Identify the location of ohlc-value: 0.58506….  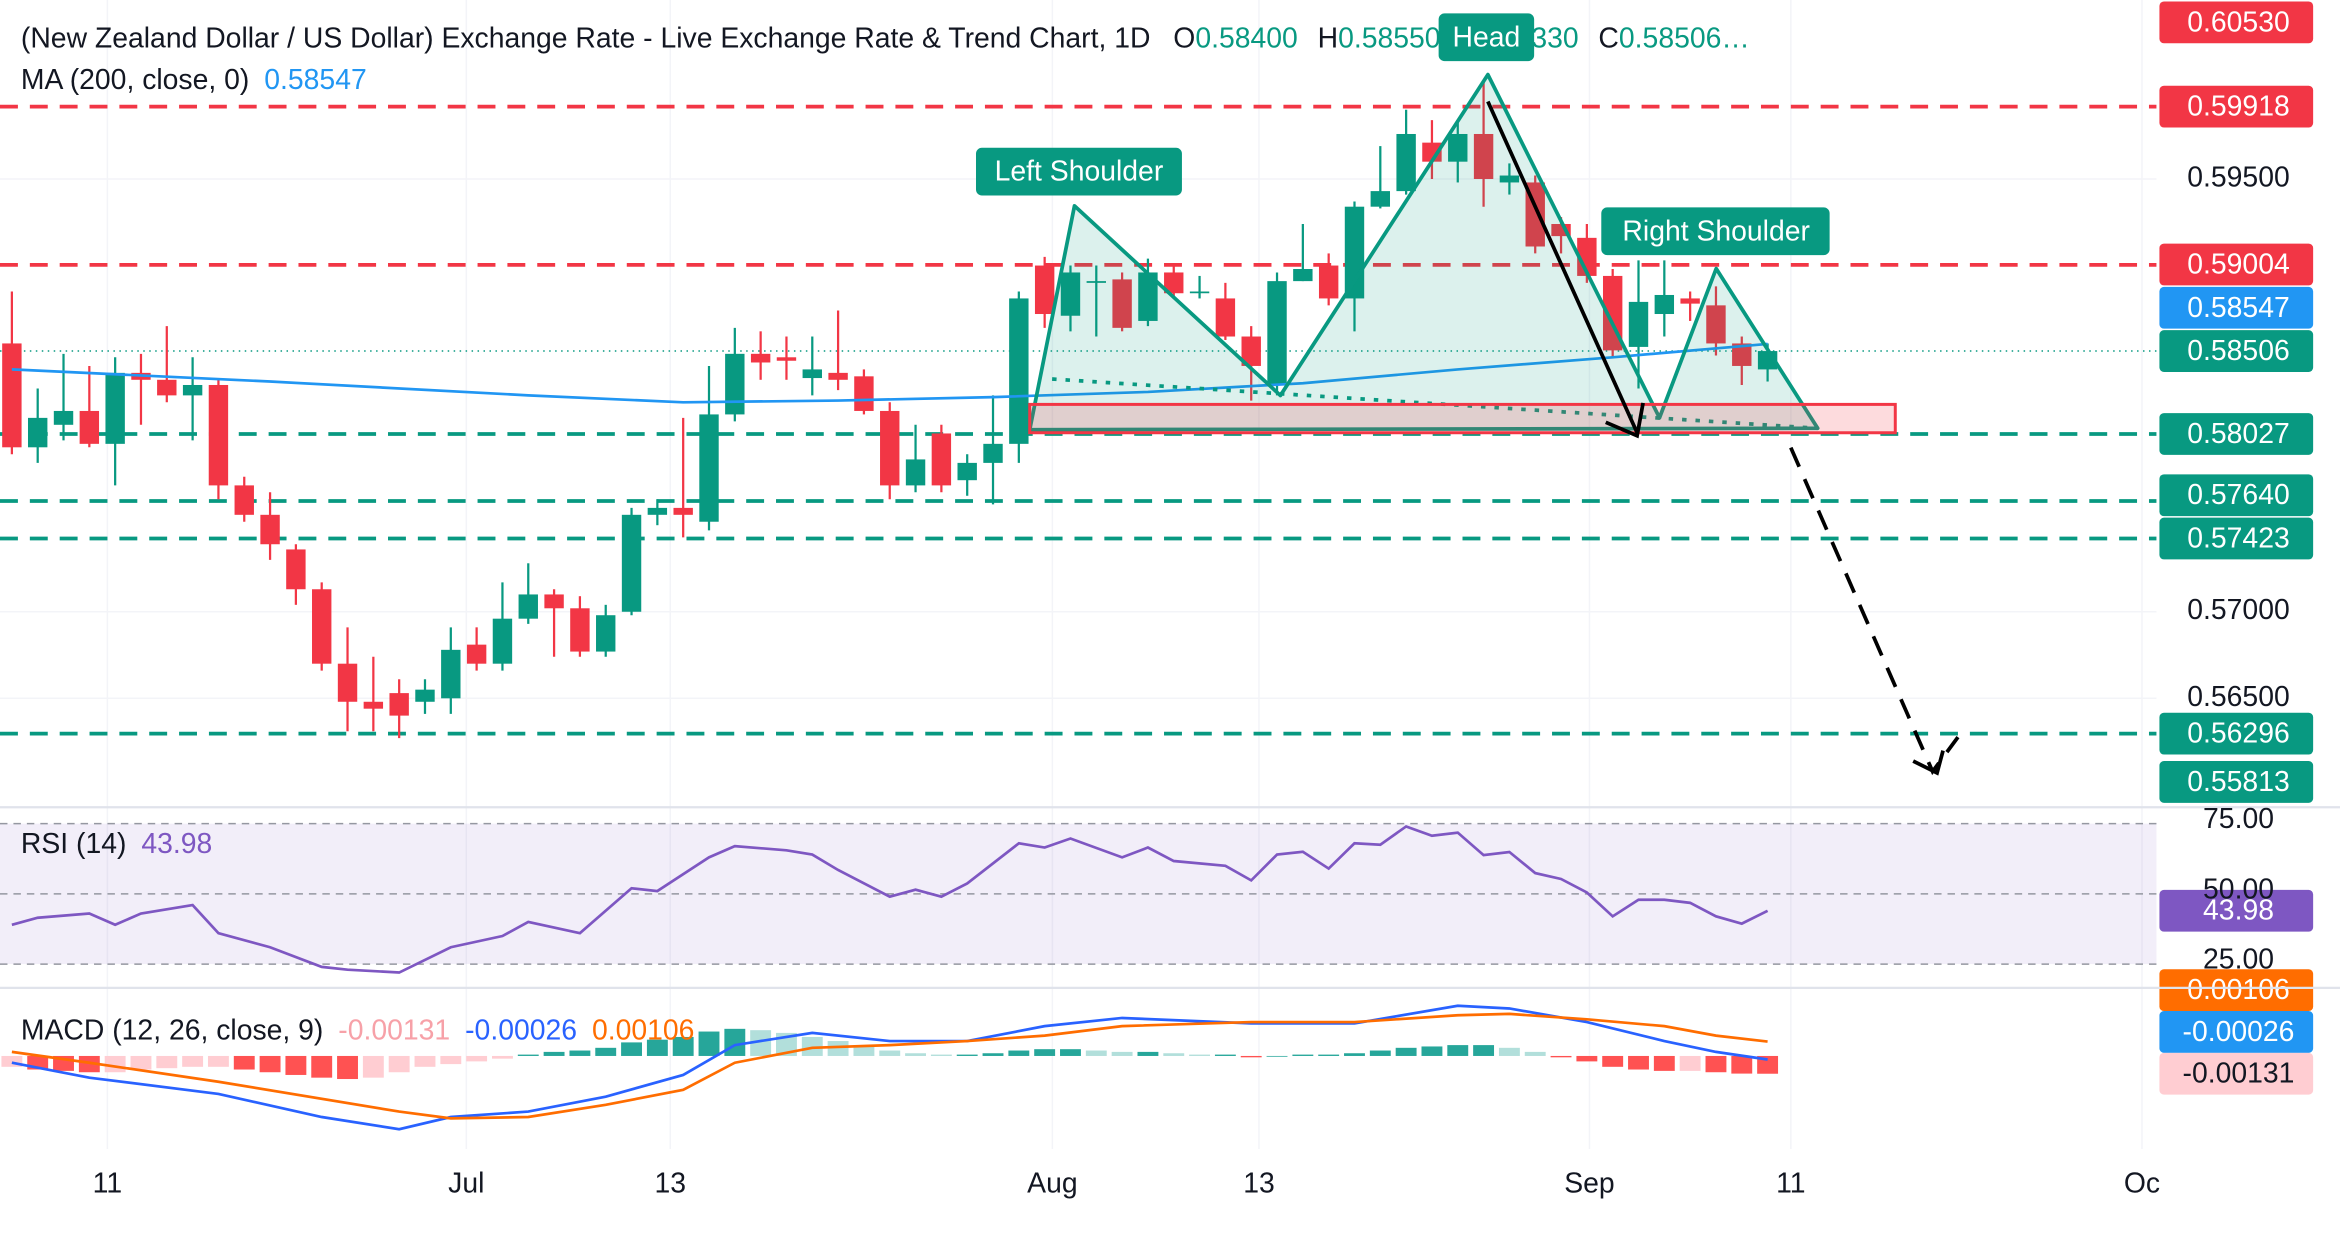
(1684, 39).